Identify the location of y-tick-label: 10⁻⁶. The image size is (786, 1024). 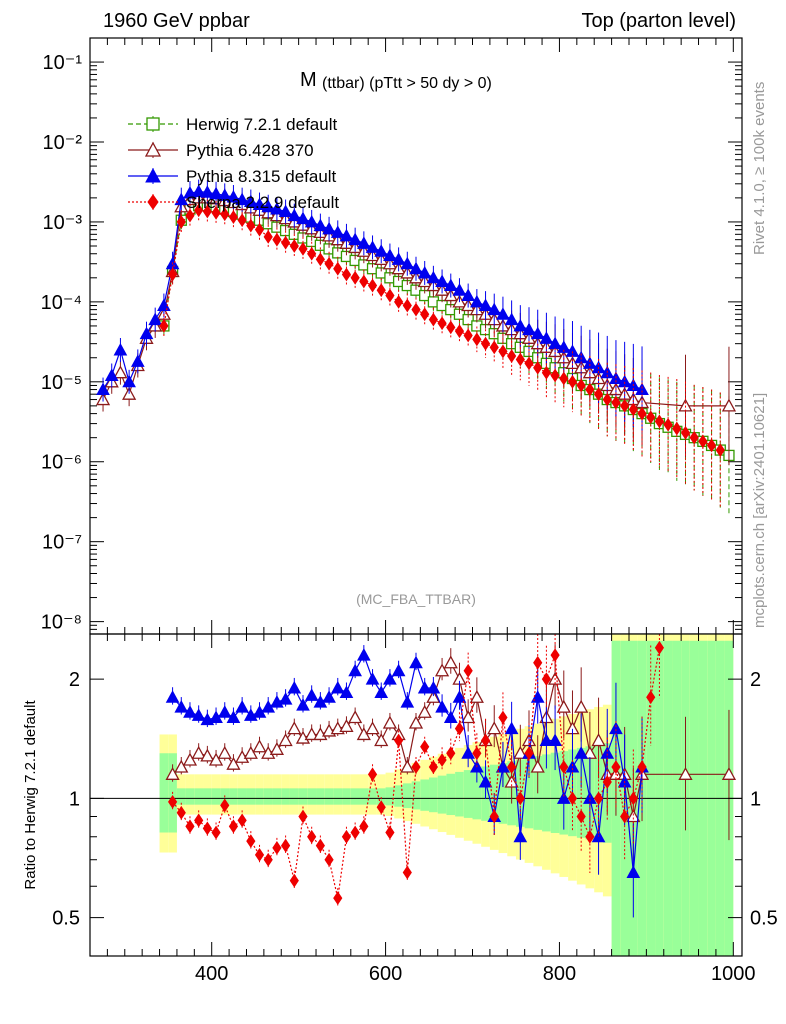
(61, 463).